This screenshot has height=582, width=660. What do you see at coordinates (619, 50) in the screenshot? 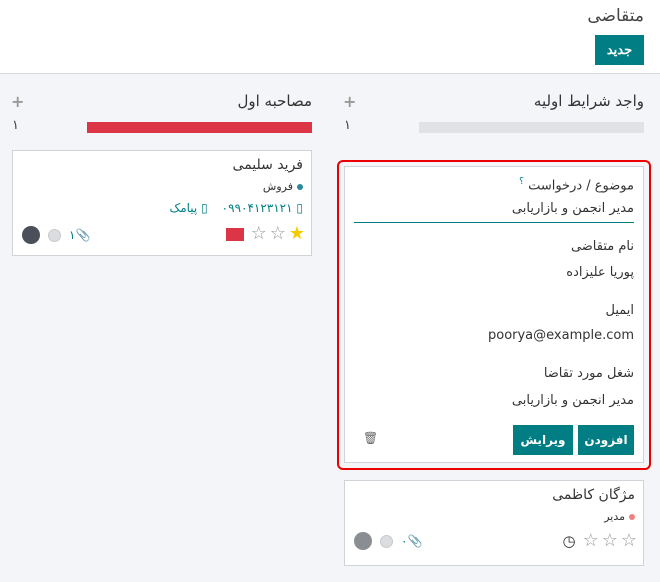
I see `new-button: جدید` at bounding box center [619, 50].